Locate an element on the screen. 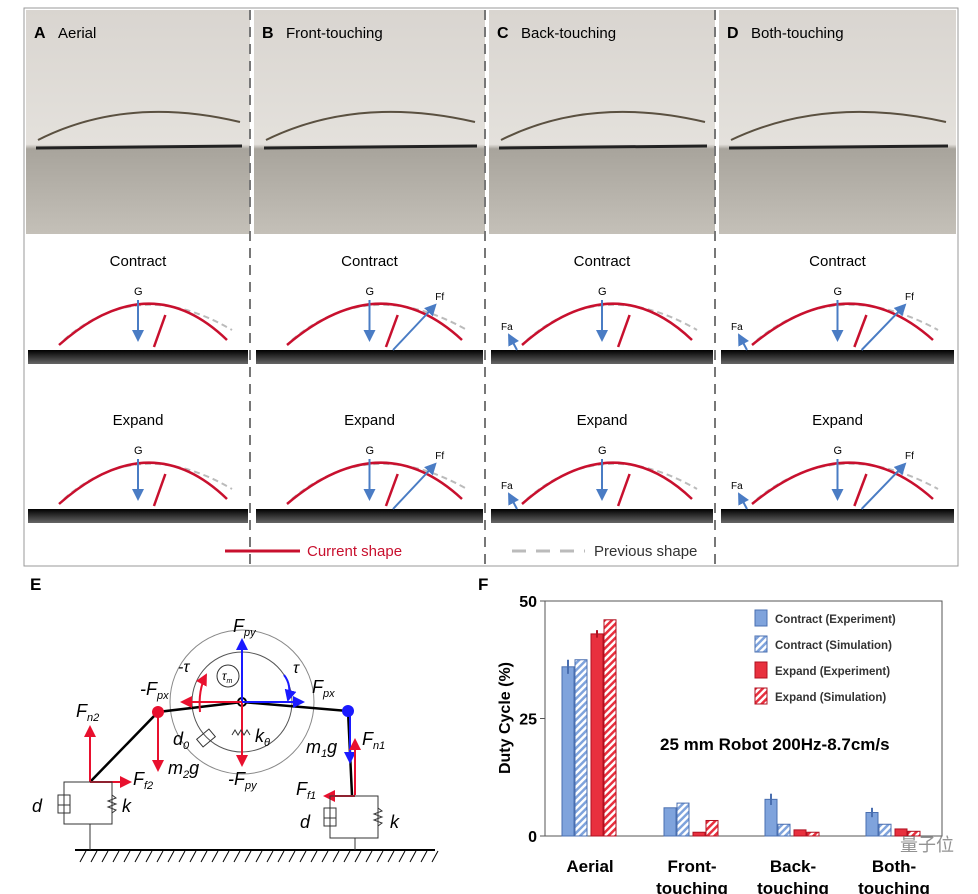  legend-swatch is located at coordinates (761, 696).